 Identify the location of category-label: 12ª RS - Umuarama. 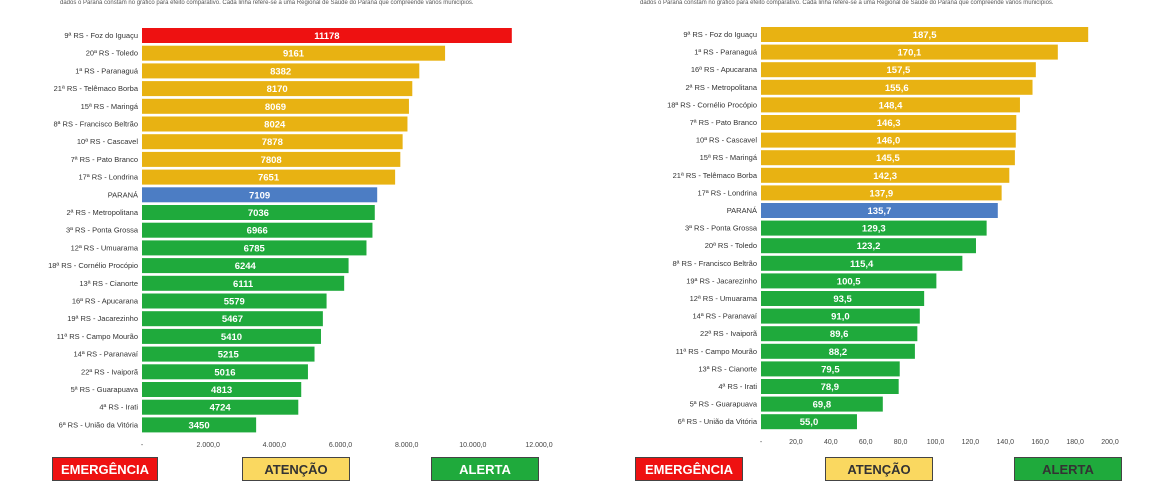
(724, 298).